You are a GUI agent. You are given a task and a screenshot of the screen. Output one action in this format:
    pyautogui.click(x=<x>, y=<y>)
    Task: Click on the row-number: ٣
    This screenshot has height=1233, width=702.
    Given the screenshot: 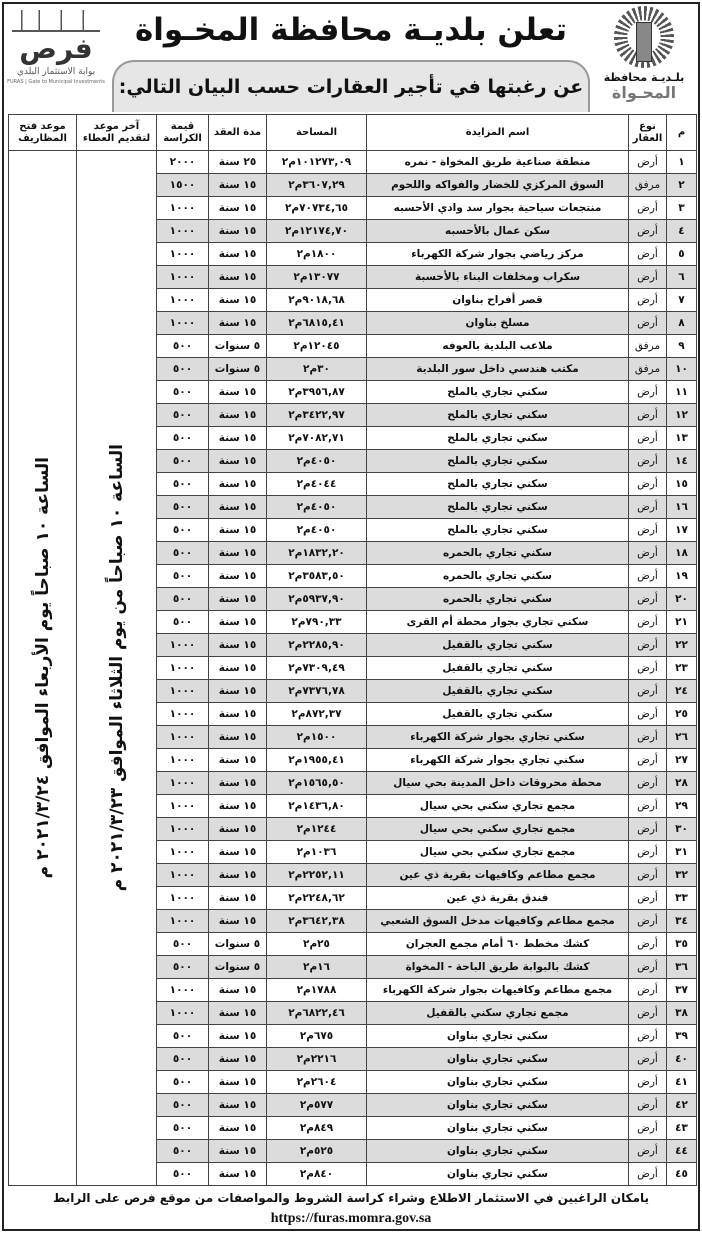 What is the action you would take?
    pyautogui.click(x=681, y=208)
    